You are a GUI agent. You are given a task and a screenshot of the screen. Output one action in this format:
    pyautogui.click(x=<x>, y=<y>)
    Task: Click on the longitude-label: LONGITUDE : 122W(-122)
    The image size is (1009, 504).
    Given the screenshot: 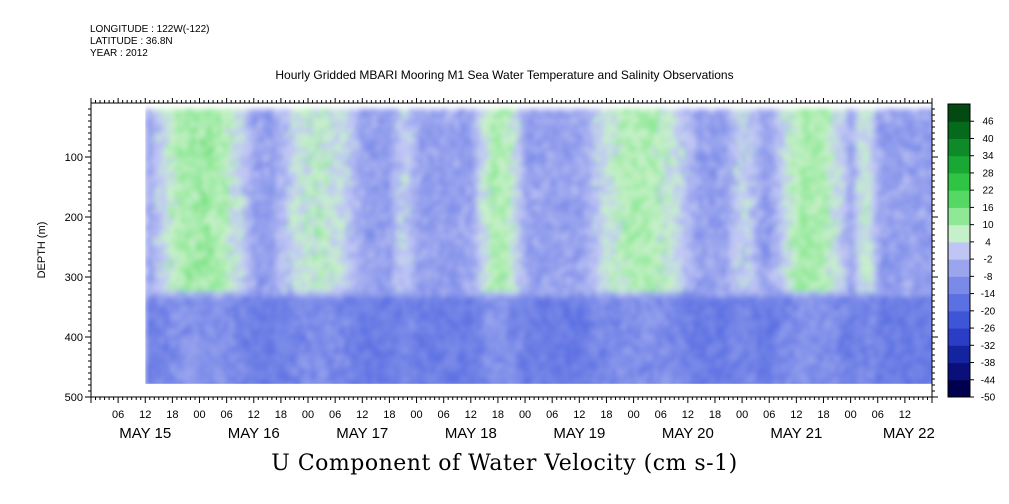 What is the action you would take?
    pyautogui.click(x=150, y=29)
    